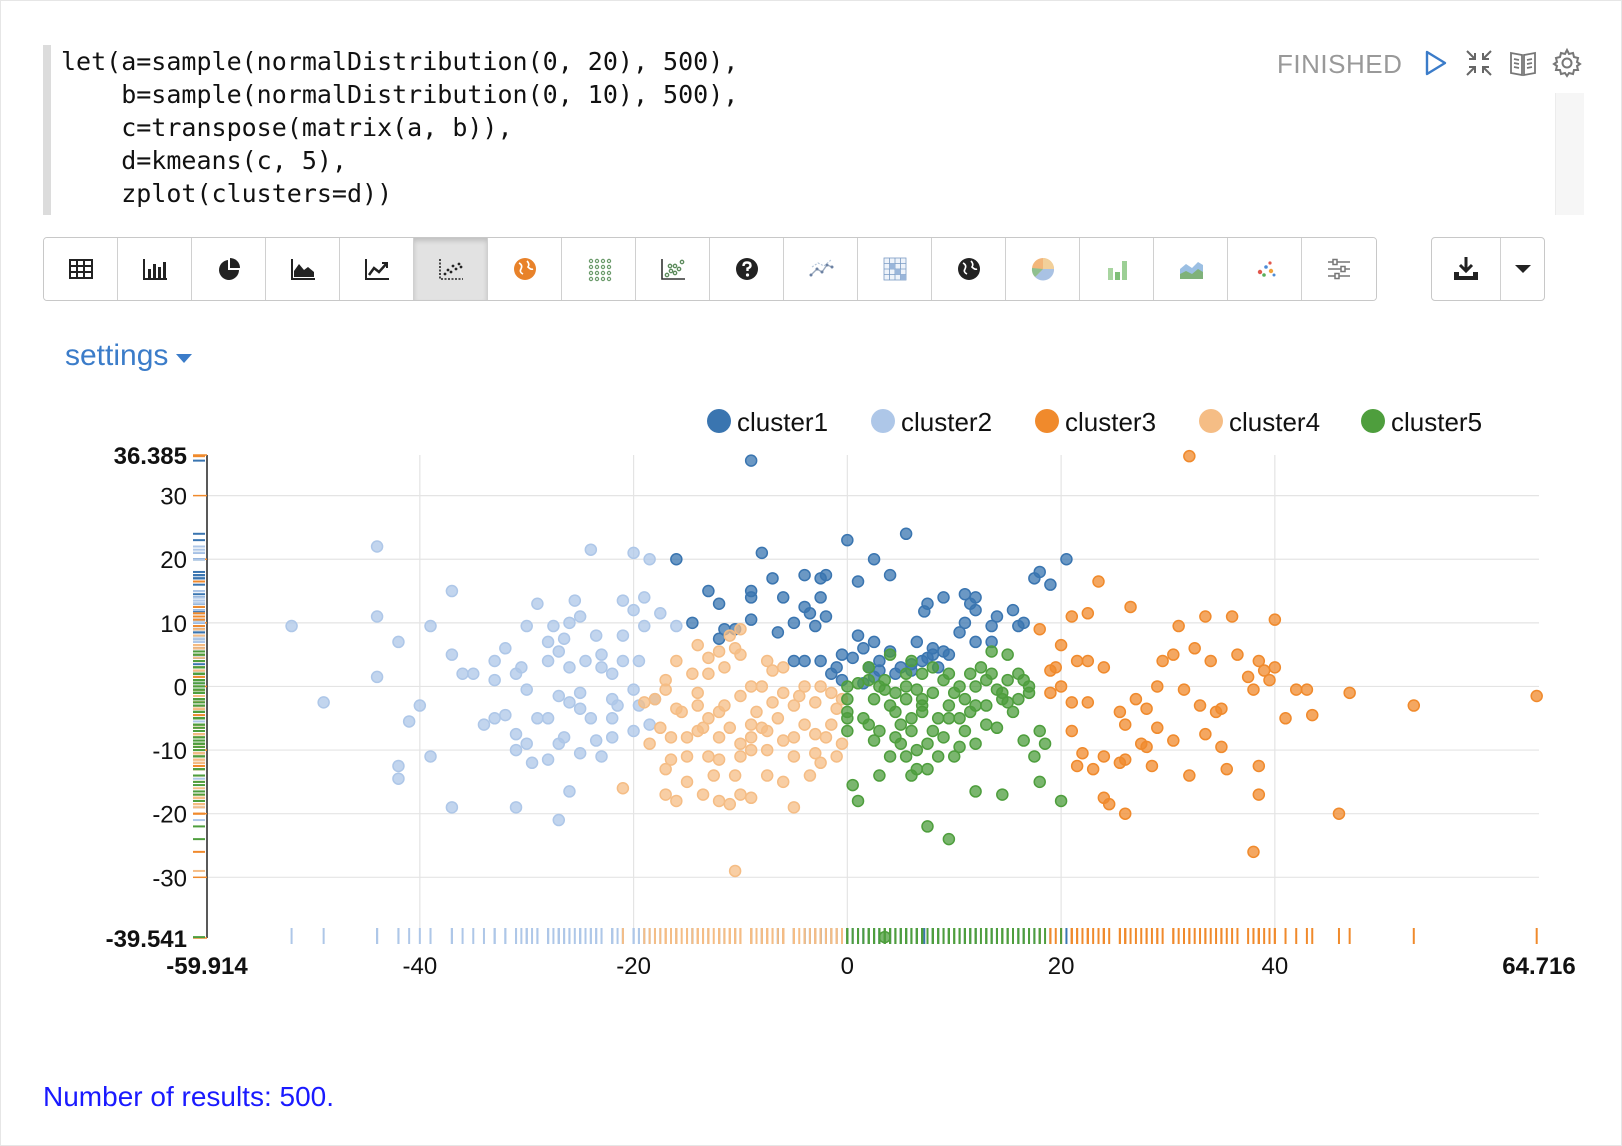 This screenshot has height=1146, width=1622. What do you see at coordinates (1339, 269) in the screenshot?
I see `viz-button-range-sliders` at bounding box center [1339, 269].